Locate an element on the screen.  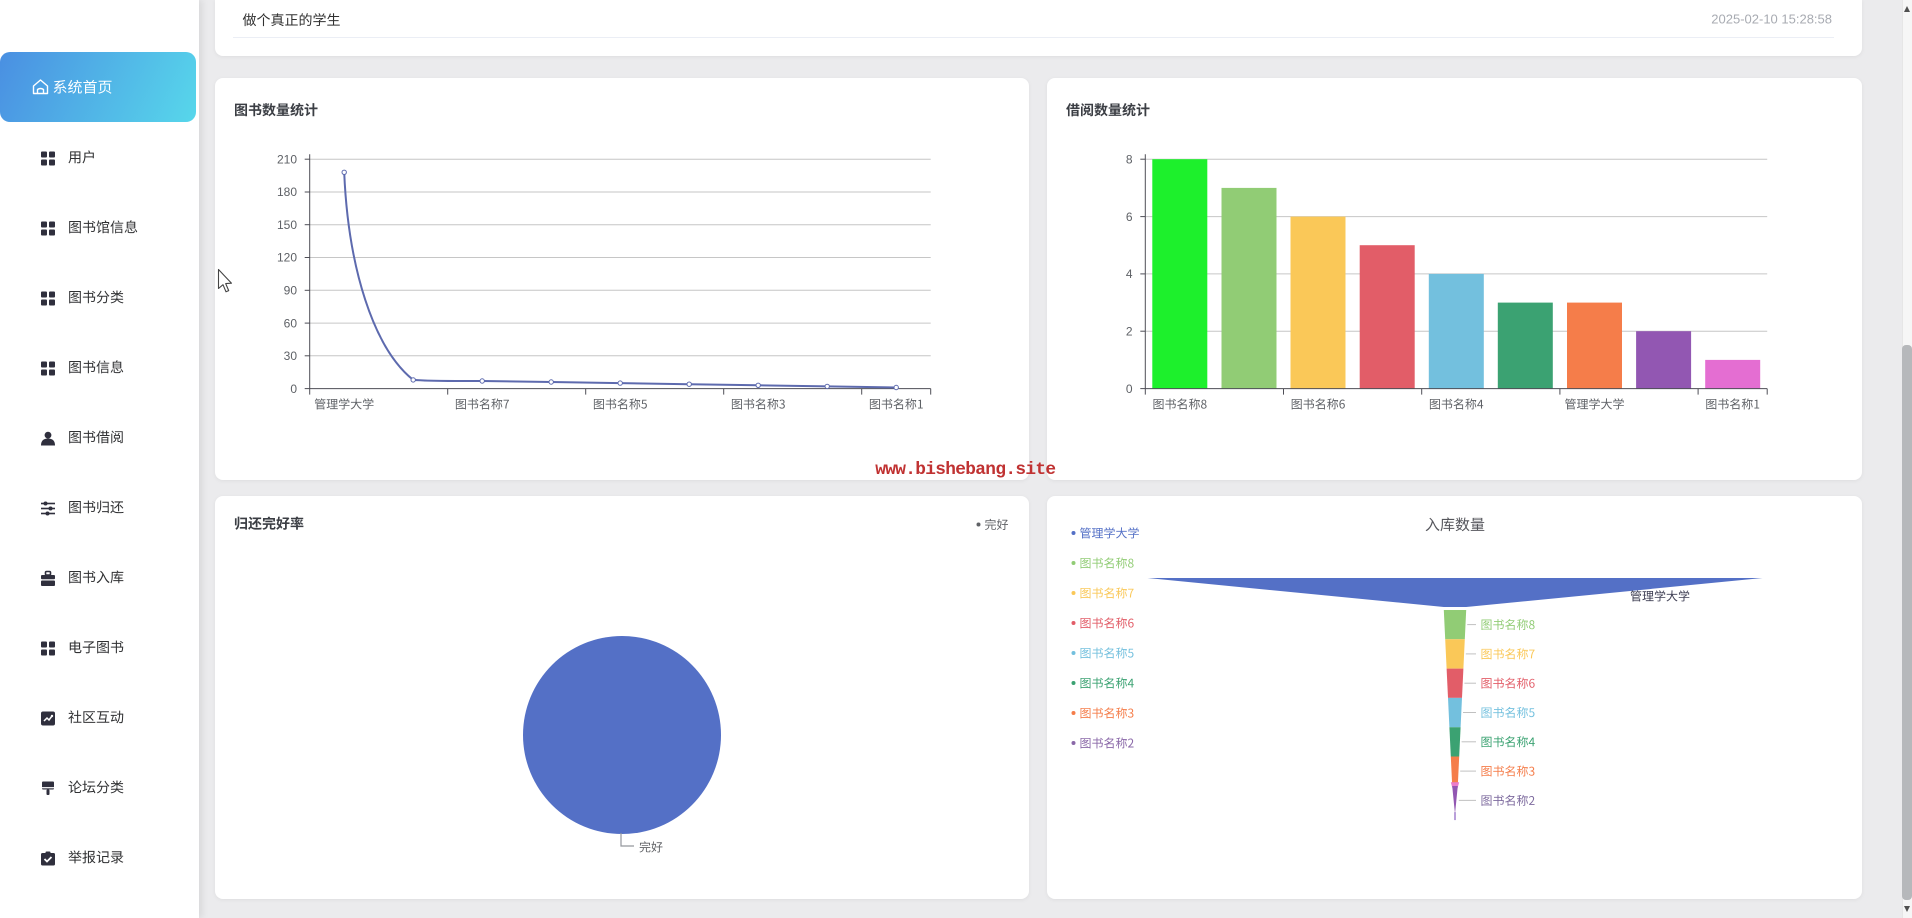
svg-text: 30 is located at coordinates (291, 356).